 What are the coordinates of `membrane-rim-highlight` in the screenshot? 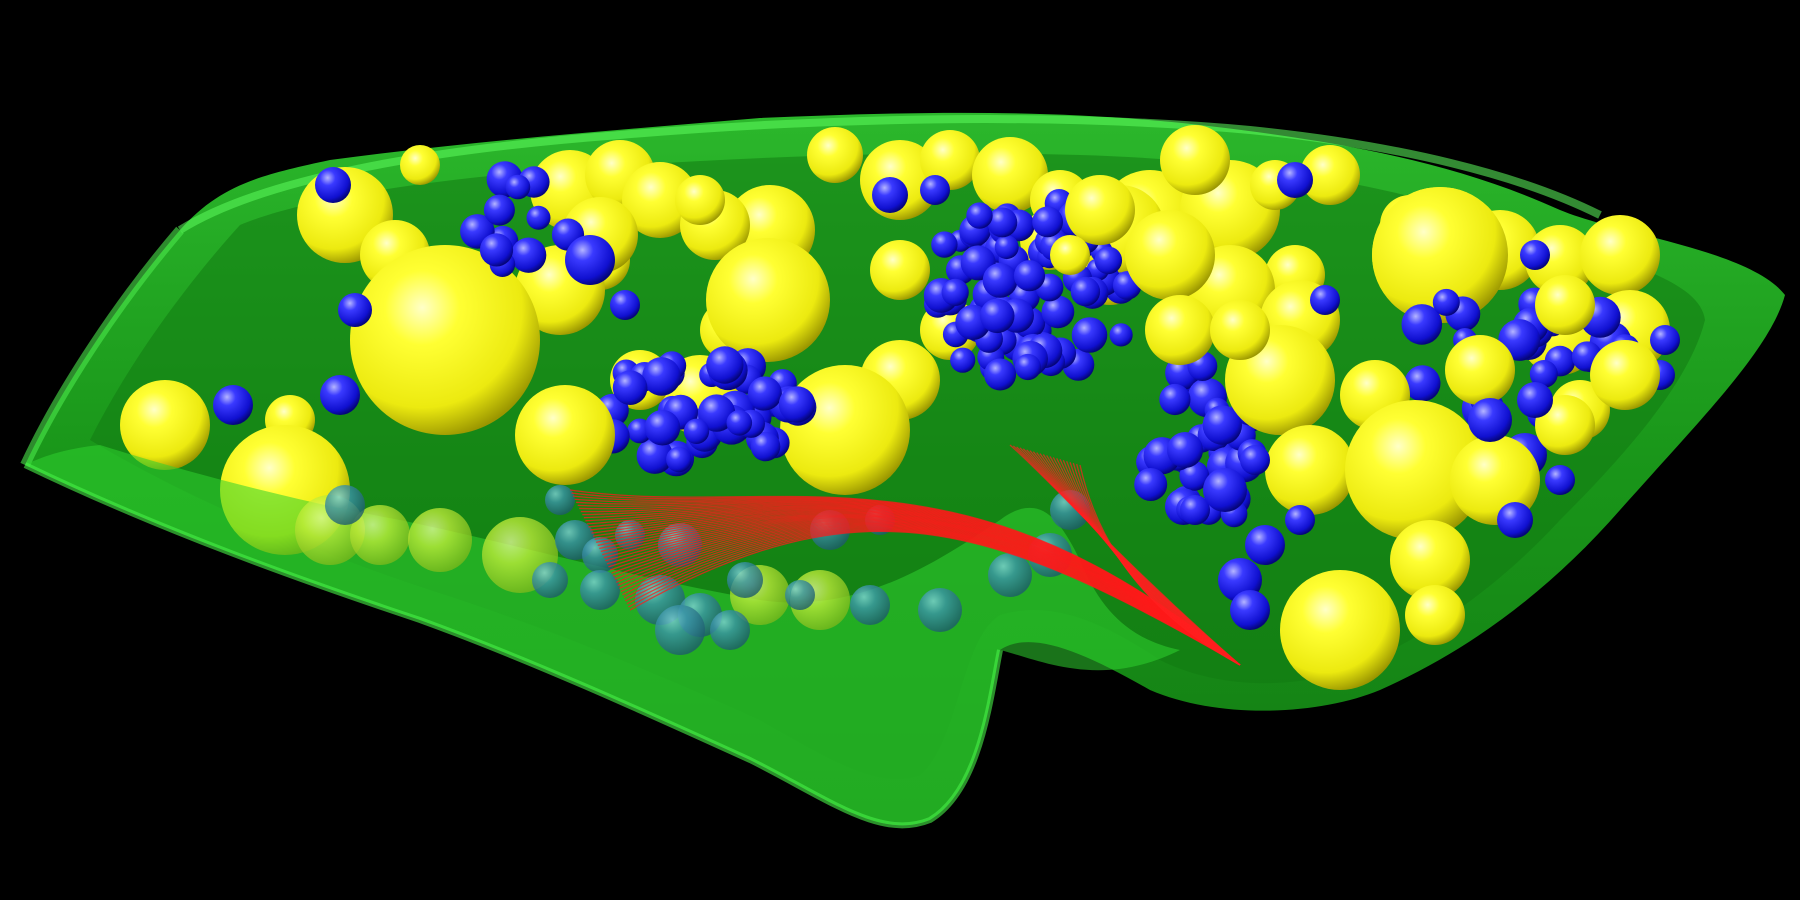 It's located at (889, 174).